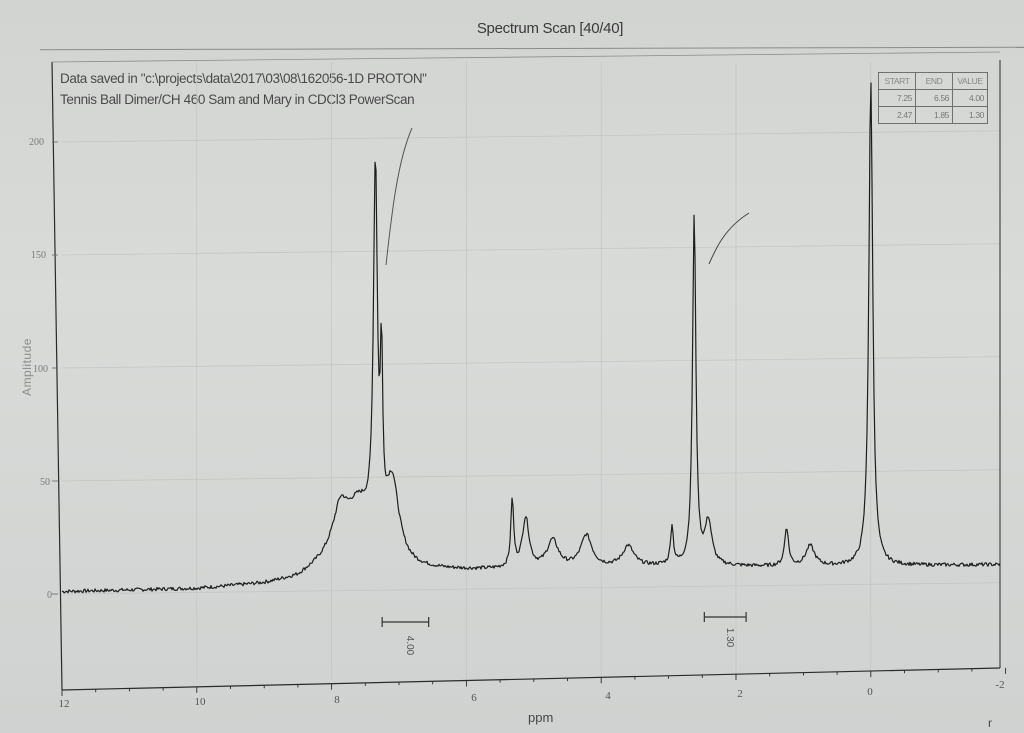 This screenshot has width=1024, height=733. I want to click on x-axis-label: ppm, so click(541, 717).